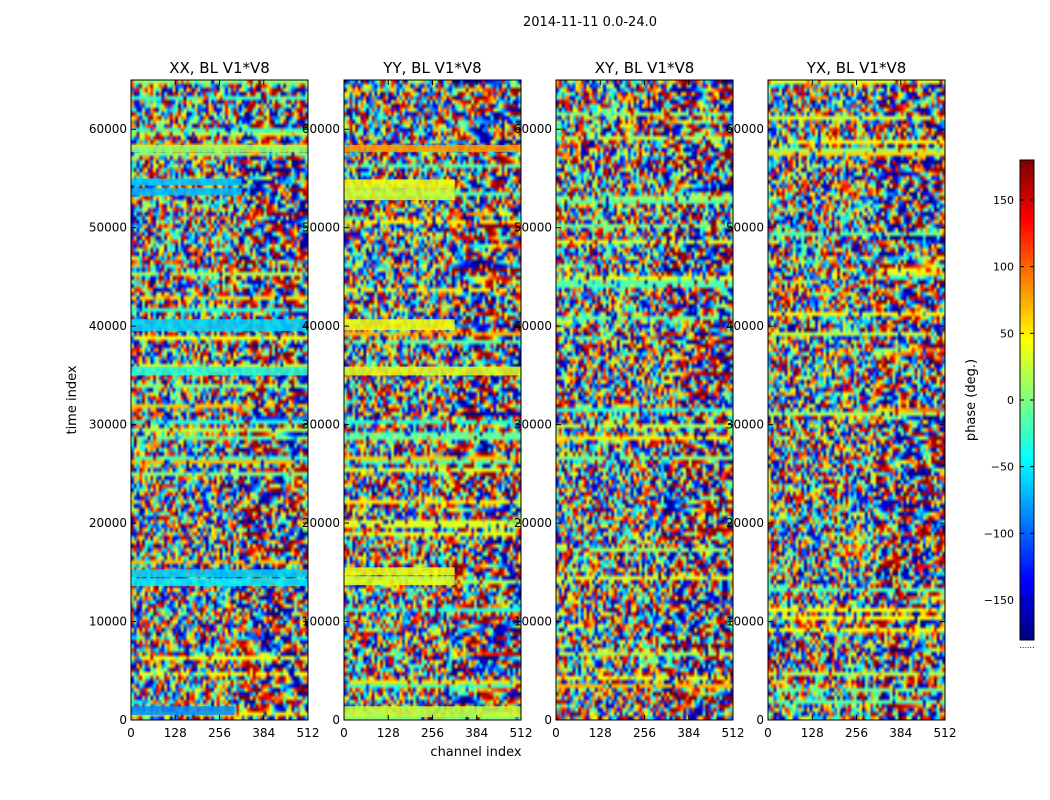 This screenshot has height=800, width=1050. Describe the element at coordinates (1002, 467) in the screenshot. I see `colorbar-tick-label: −50` at that location.